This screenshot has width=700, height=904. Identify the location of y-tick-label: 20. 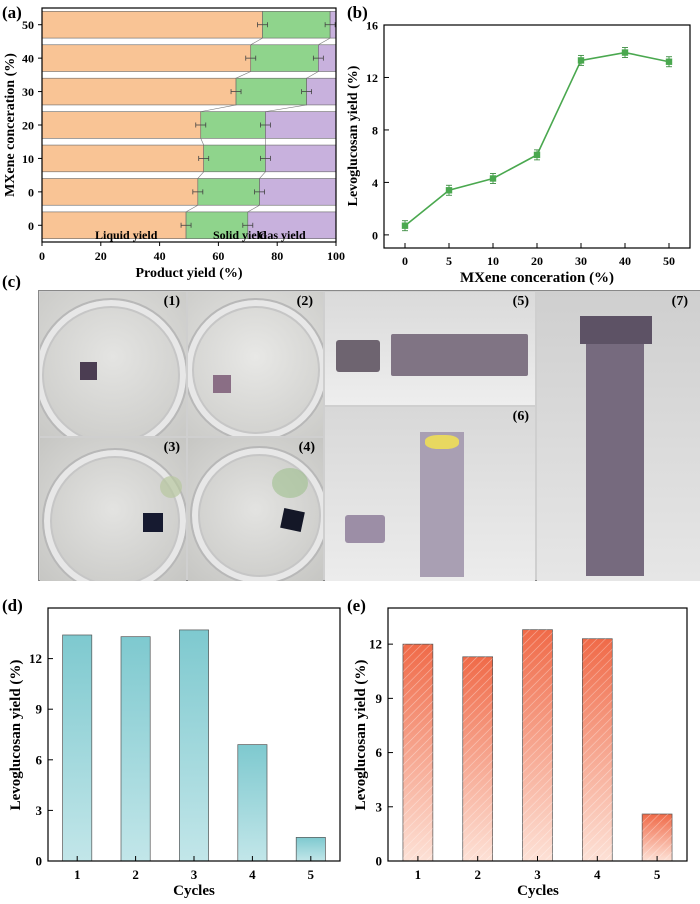
(28, 126).